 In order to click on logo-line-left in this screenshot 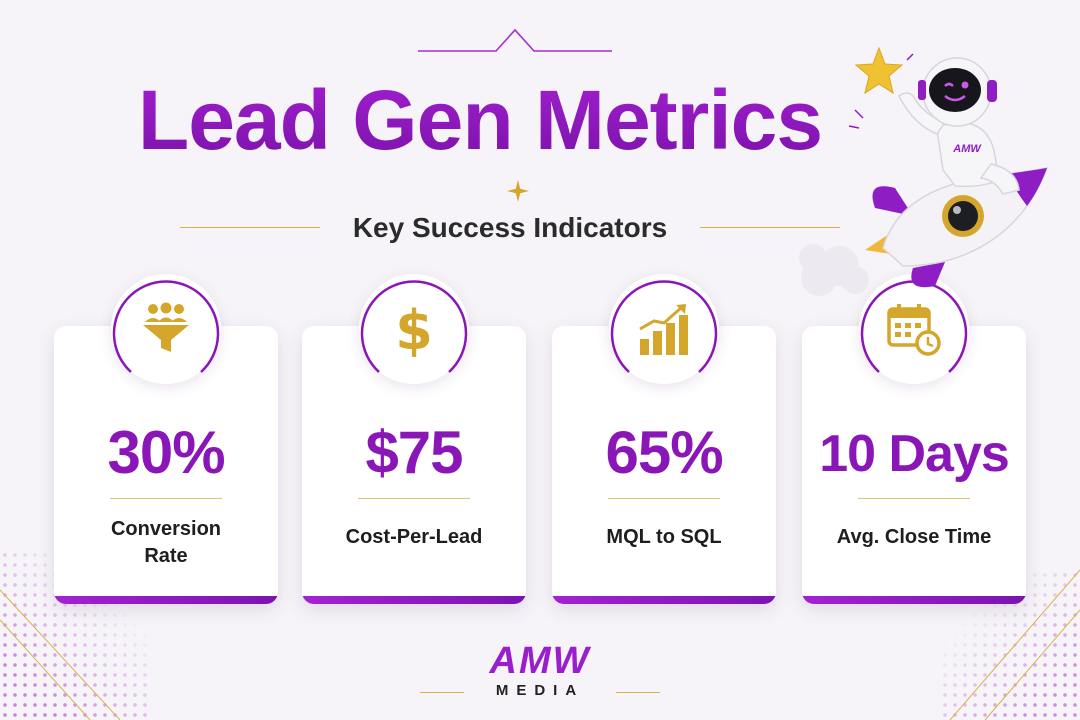, I will do `click(442, 692)`.